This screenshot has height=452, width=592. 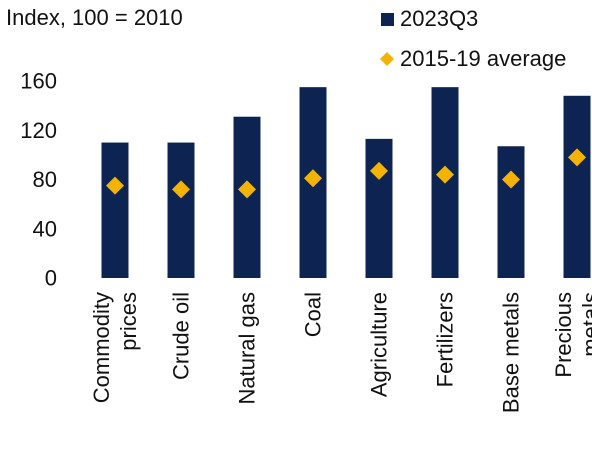 I want to click on marker-natural-gas, so click(x=247, y=189).